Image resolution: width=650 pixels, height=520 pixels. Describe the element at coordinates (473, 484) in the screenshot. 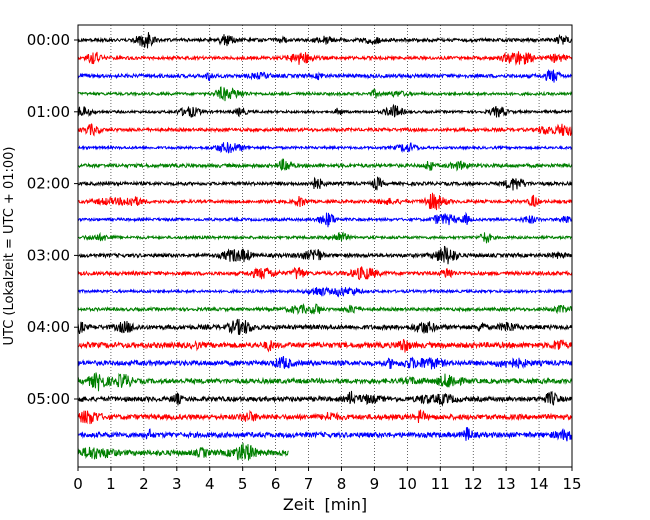

I see `x-tick-label: 12` at that location.